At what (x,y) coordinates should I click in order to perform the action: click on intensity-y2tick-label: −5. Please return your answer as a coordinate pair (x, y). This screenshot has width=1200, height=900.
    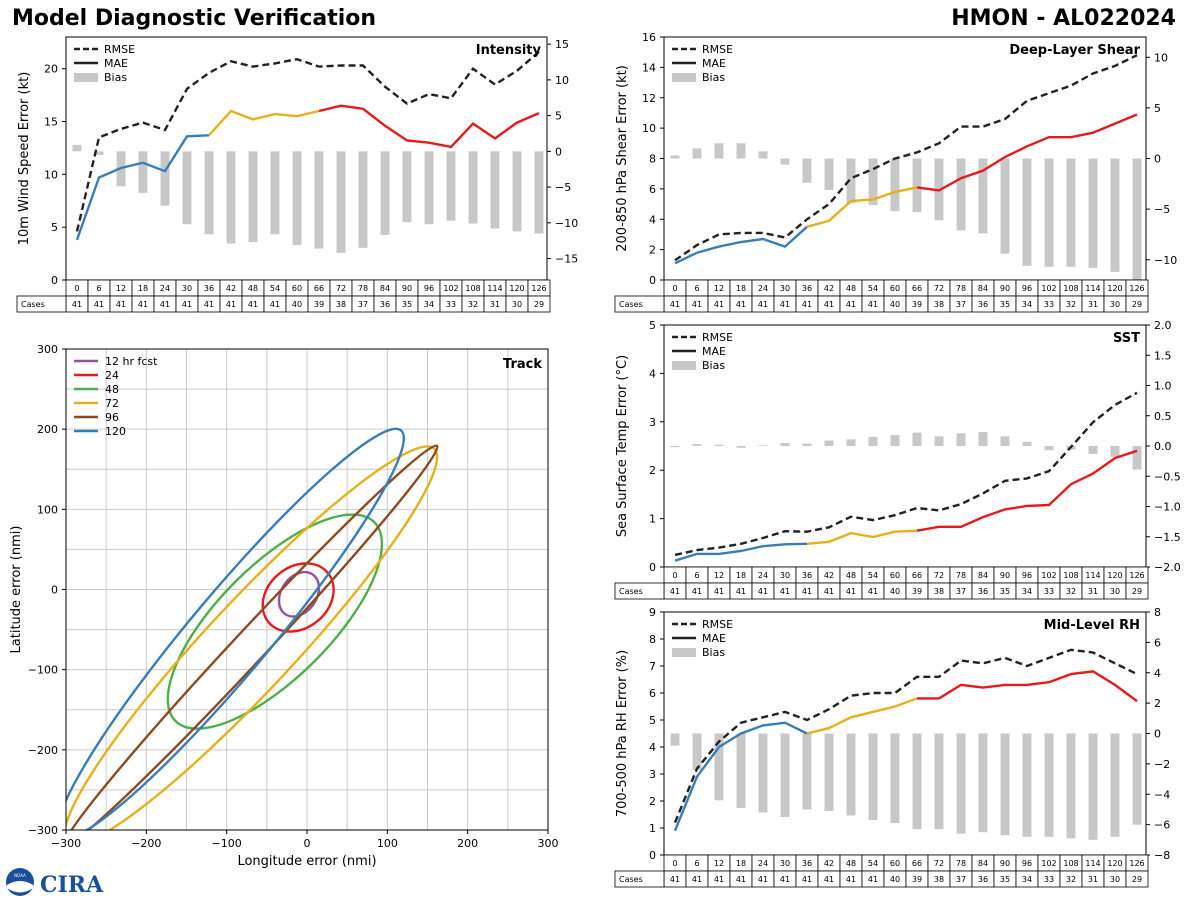
    Looking at the image, I should click on (563, 187).